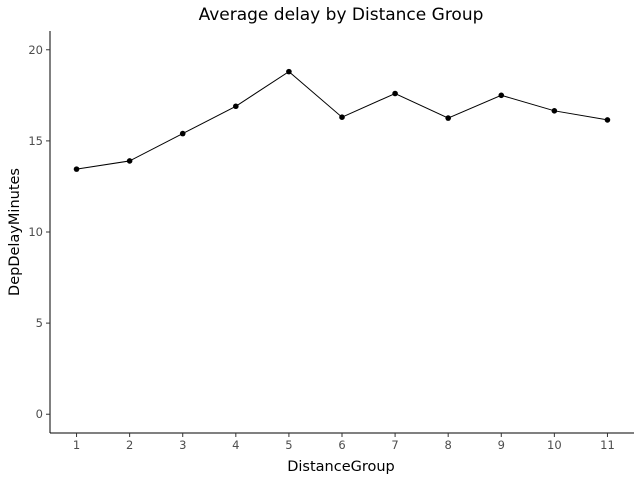 The height and width of the screenshot is (480, 640). What do you see at coordinates (394, 445) in the screenshot?
I see `x-tick-label: 7` at bounding box center [394, 445].